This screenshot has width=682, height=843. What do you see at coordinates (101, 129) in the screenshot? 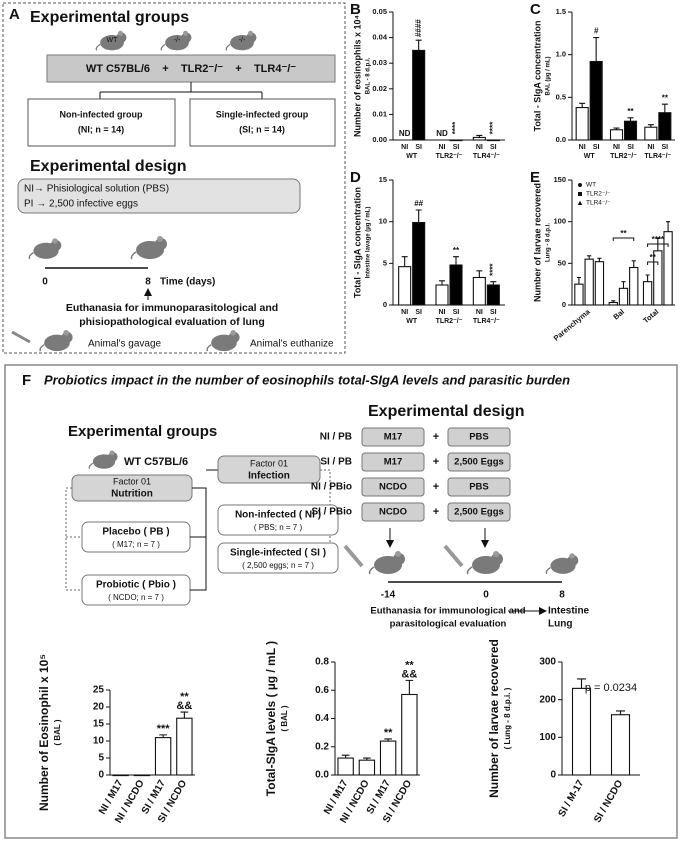
I see `group-detail: (NI; n = 14)` at bounding box center [101, 129].